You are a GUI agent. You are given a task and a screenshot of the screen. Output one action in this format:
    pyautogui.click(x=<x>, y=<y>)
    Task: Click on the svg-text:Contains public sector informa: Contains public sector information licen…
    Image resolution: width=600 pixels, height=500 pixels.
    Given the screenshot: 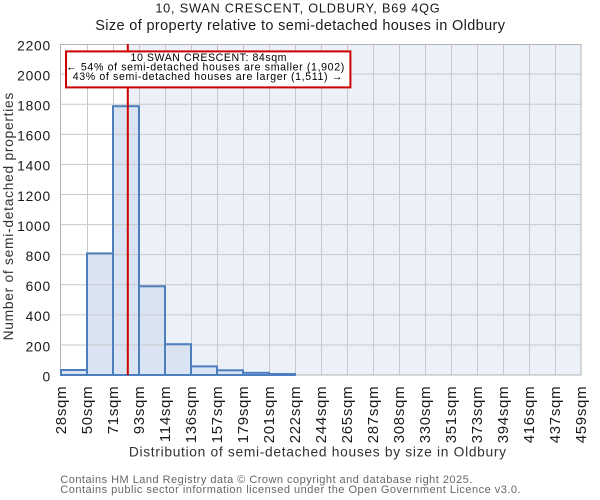 What is the action you would take?
    pyautogui.click(x=290, y=490)
    